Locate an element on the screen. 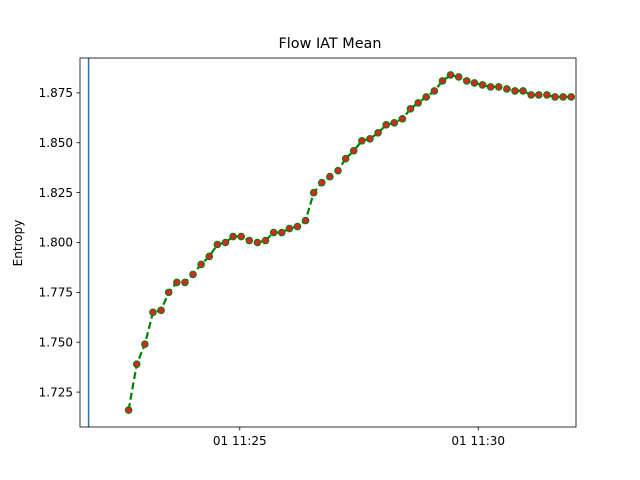 This screenshot has height=480, width=640. y-tick-label: 1.725 is located at coordinates (56, 392).